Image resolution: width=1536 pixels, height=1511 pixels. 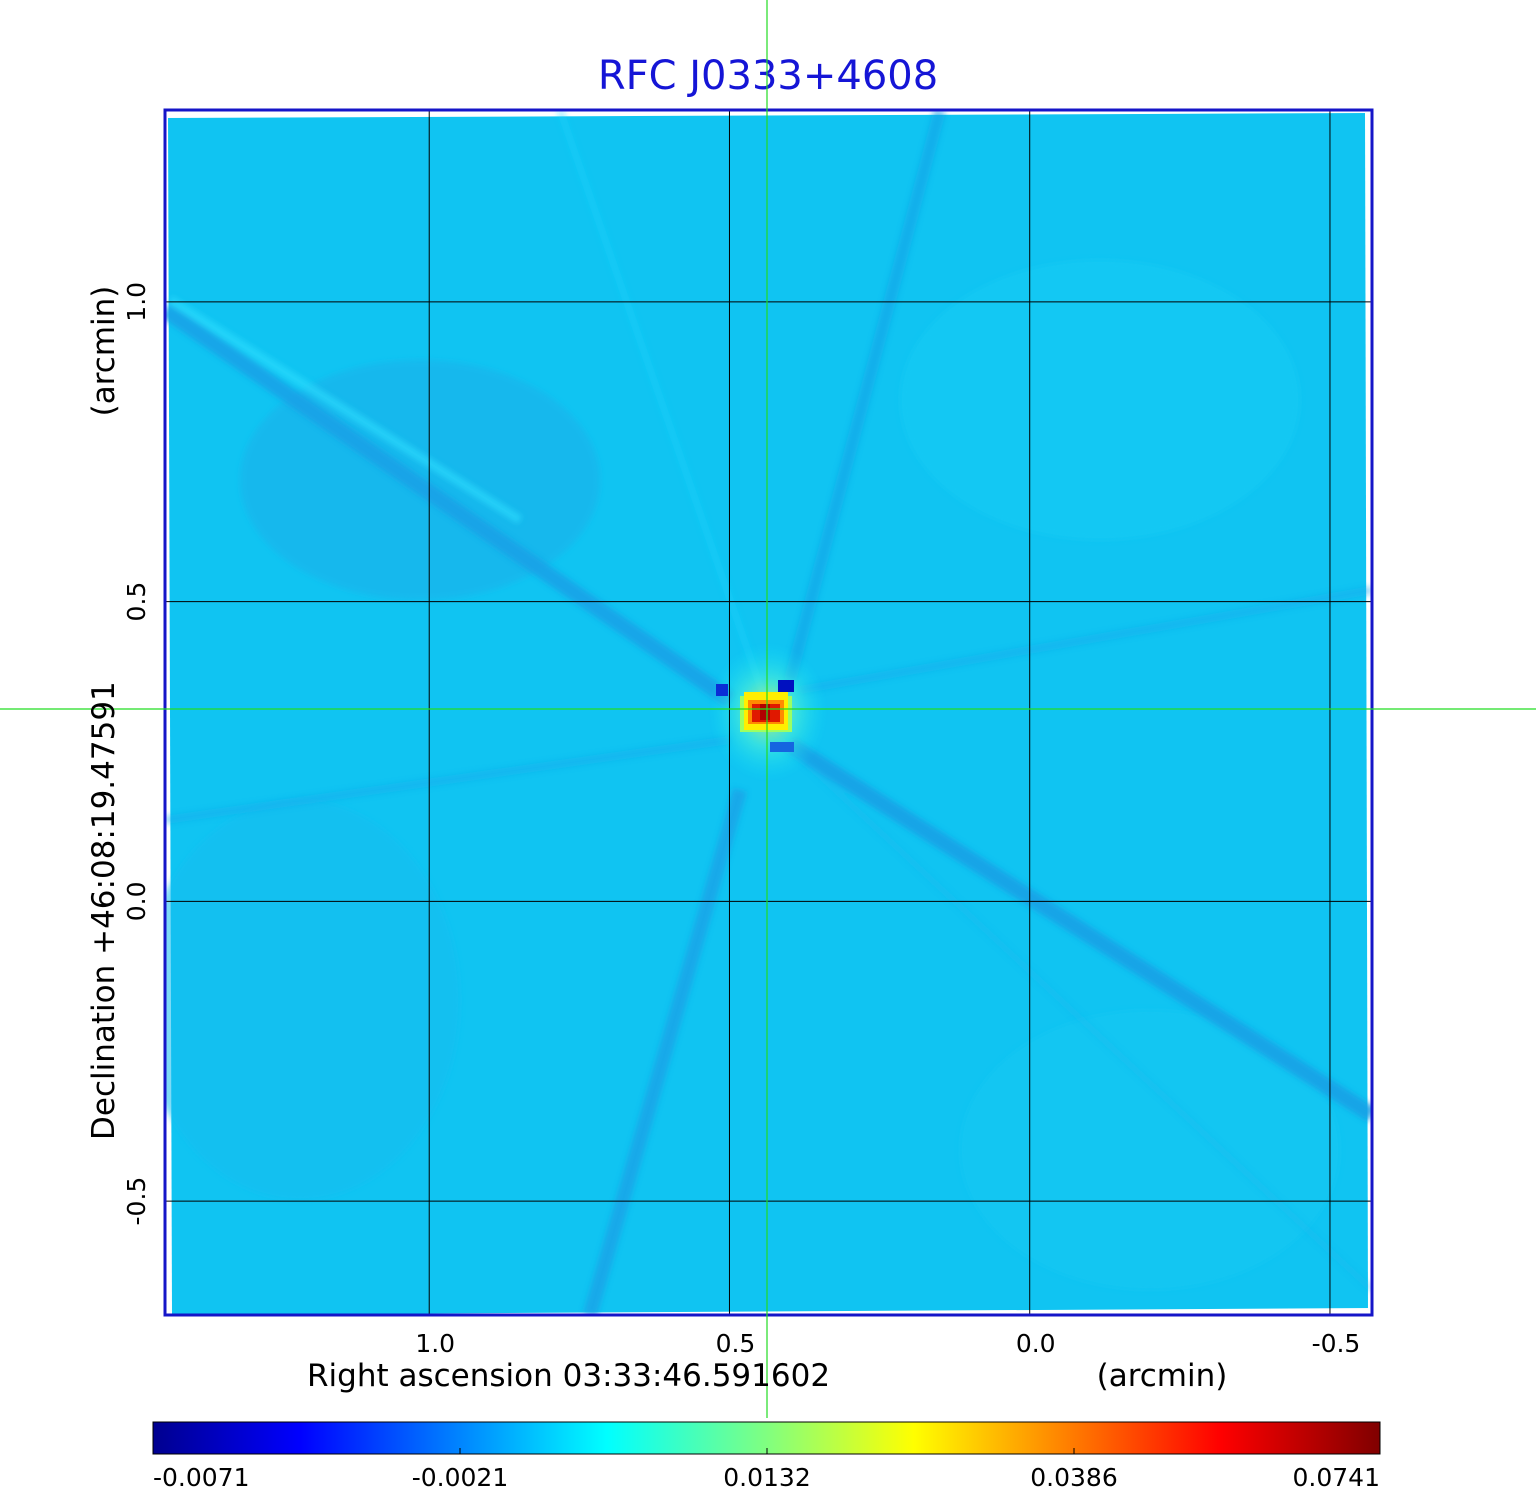 What do you see at coordinates (136, 754) in the screenshot?
I see `y-tick-labels: 1.0 0.5 0.0 -0.5` at bounding box center [136, 754].